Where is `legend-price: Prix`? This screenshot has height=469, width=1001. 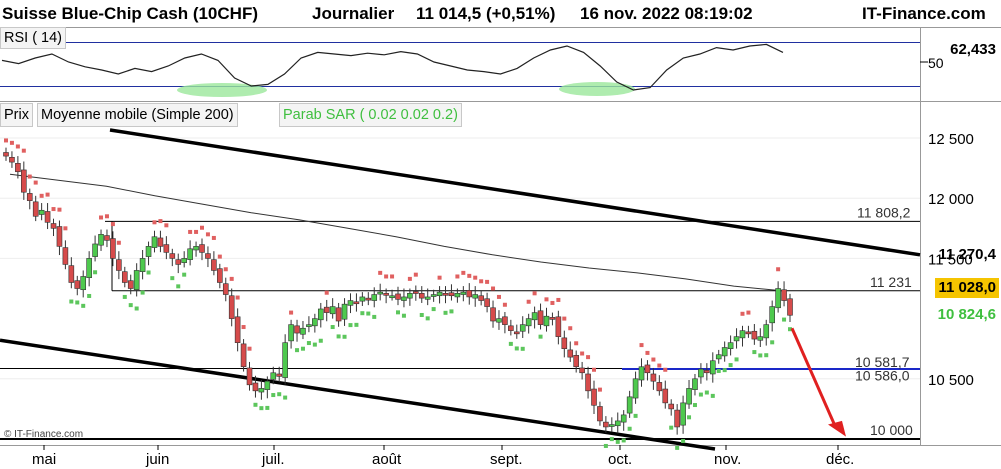 legend-price: Prix is located at coordinates (16, 115).